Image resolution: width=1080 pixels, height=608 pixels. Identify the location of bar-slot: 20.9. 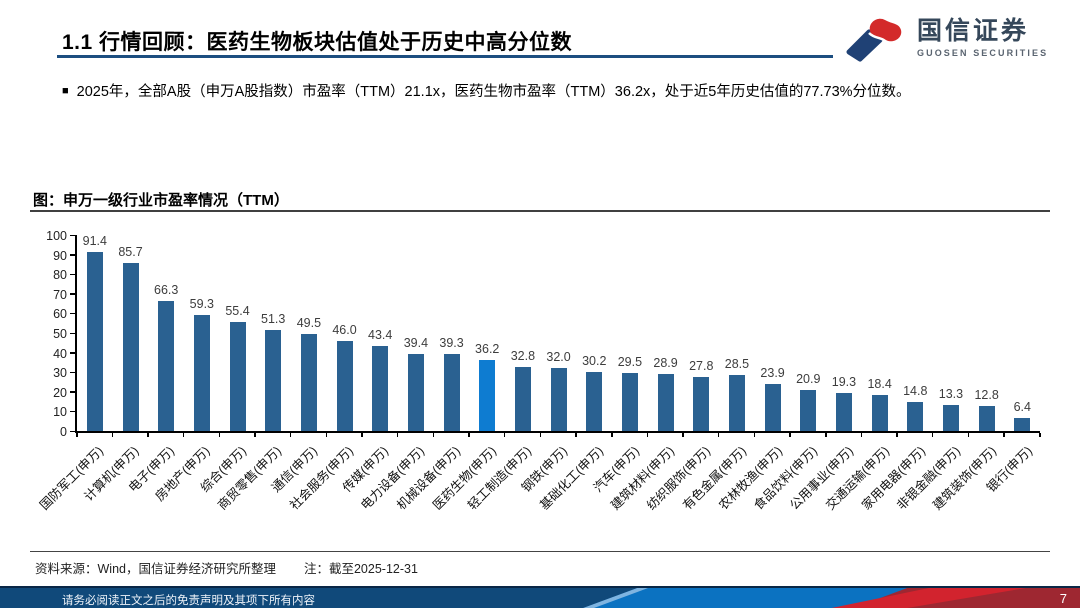
(808, 333).